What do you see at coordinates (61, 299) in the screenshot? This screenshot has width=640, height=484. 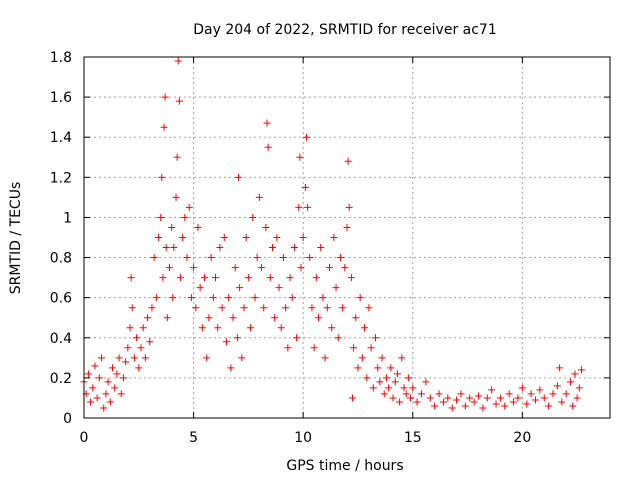 I see `y-tick-label: 0.6` at bounding box center [61, 299].